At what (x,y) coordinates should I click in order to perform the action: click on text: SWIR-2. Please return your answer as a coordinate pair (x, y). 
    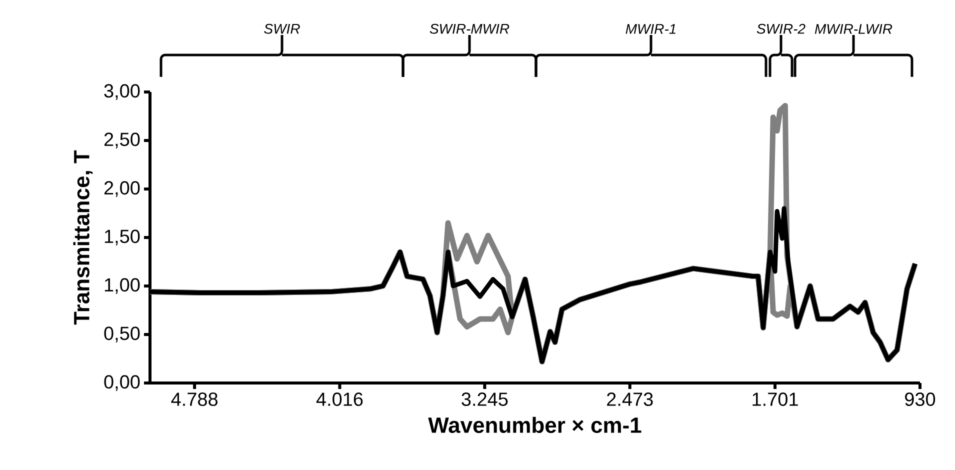
    Looking at the image, I should click on (781, 29).